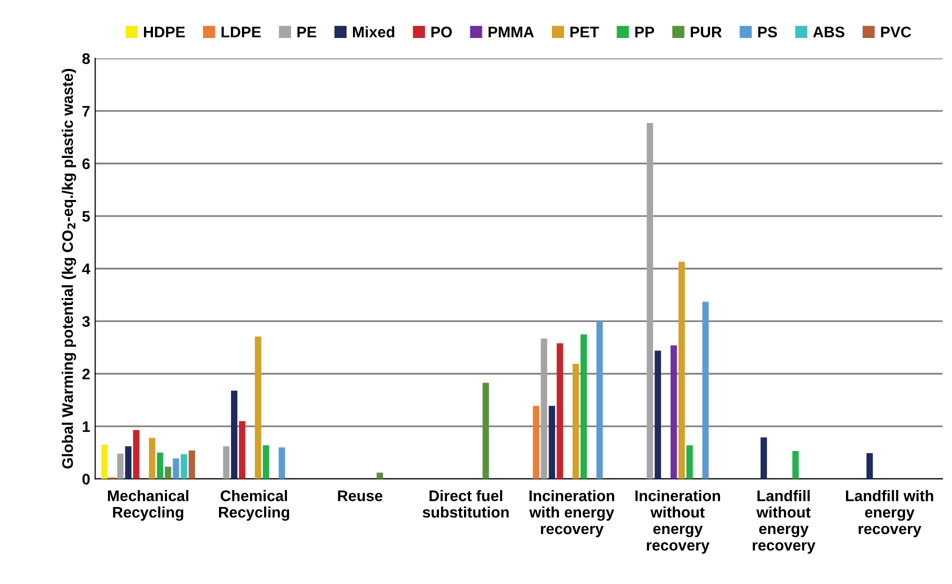 This screenshot has width=952, height=584. What do you see at coordinates (677, 522) in the screenshot?
I see `x-tick-label: Incineration without energy recovery` at bounding box center [677, 522].